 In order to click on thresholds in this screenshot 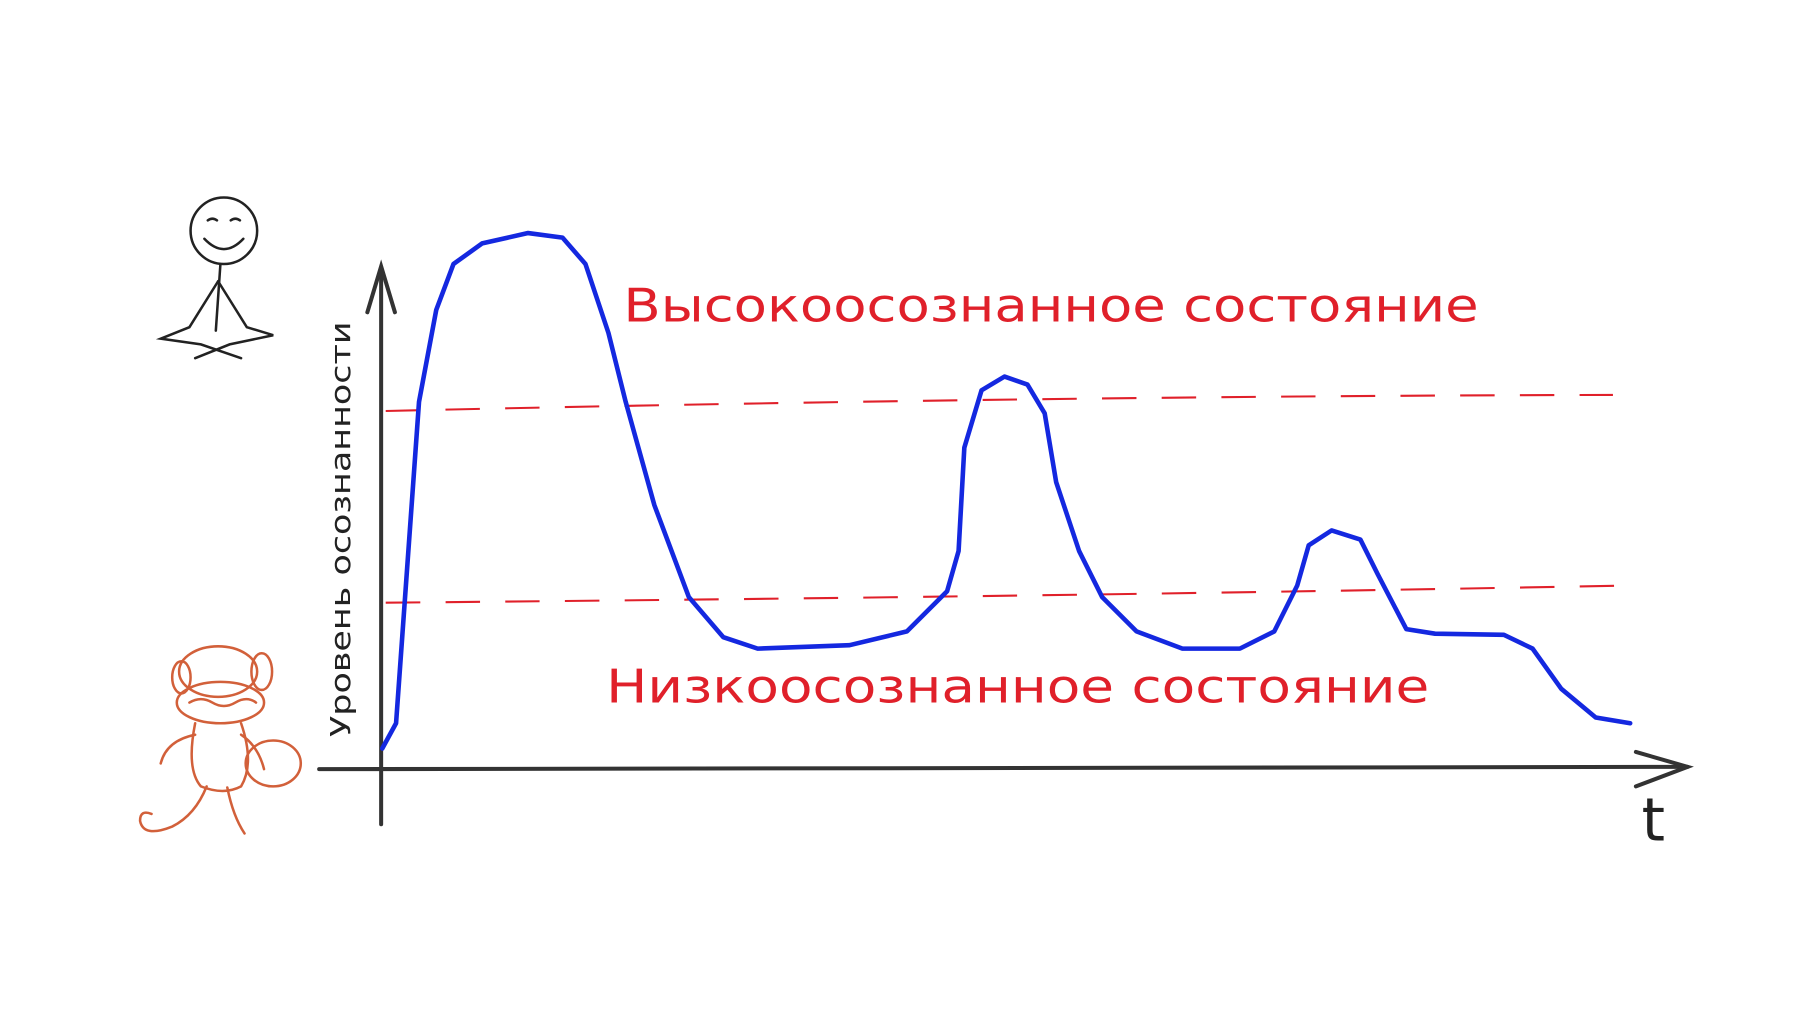, I will do `click(1008, 498)`.